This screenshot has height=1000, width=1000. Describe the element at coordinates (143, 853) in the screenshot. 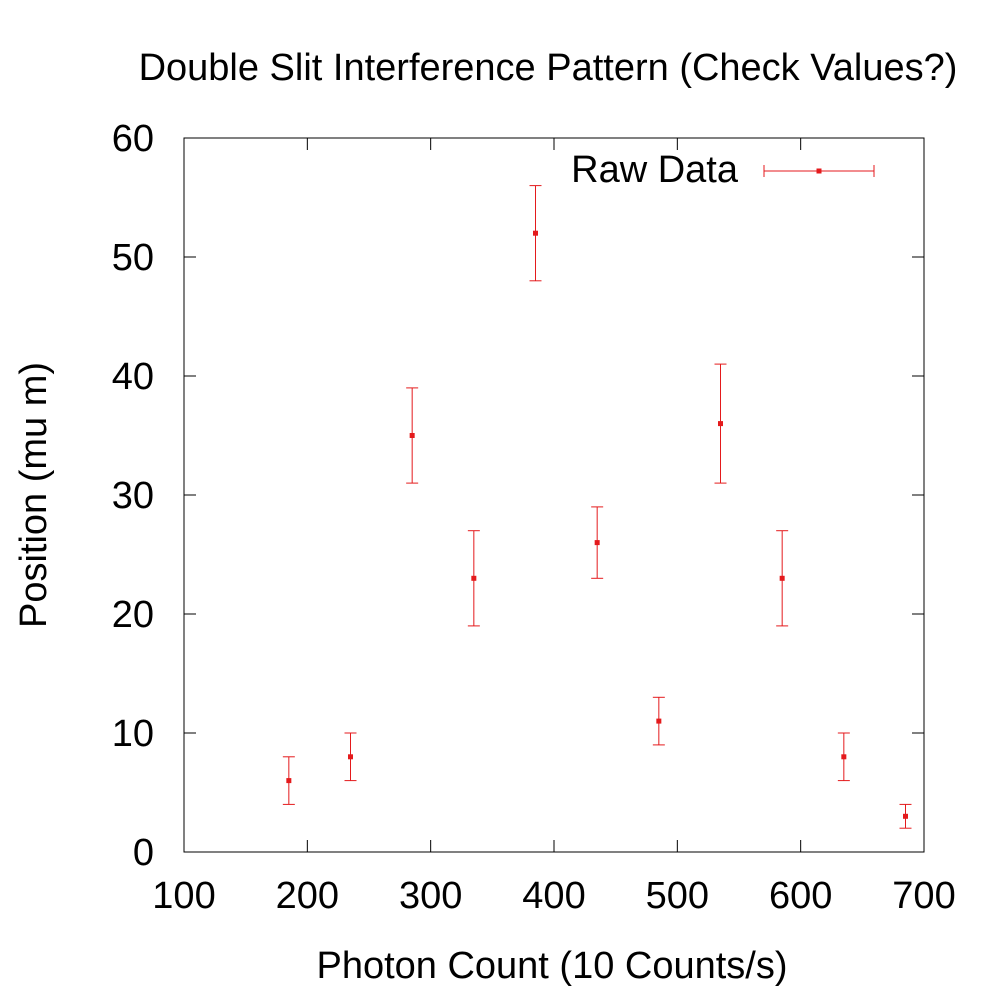

I see `y-tick-label: 0` at that location.